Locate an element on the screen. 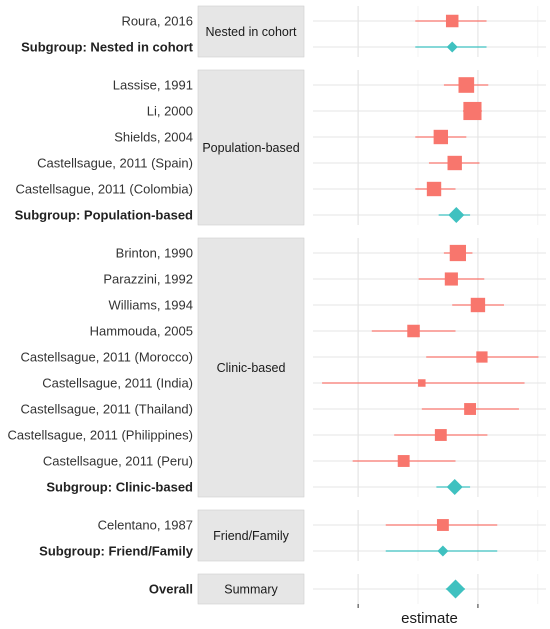 This screenshot has width=550, height=629. row-label: Subgroup: Clinic-based is located at coordinates (119, 487).